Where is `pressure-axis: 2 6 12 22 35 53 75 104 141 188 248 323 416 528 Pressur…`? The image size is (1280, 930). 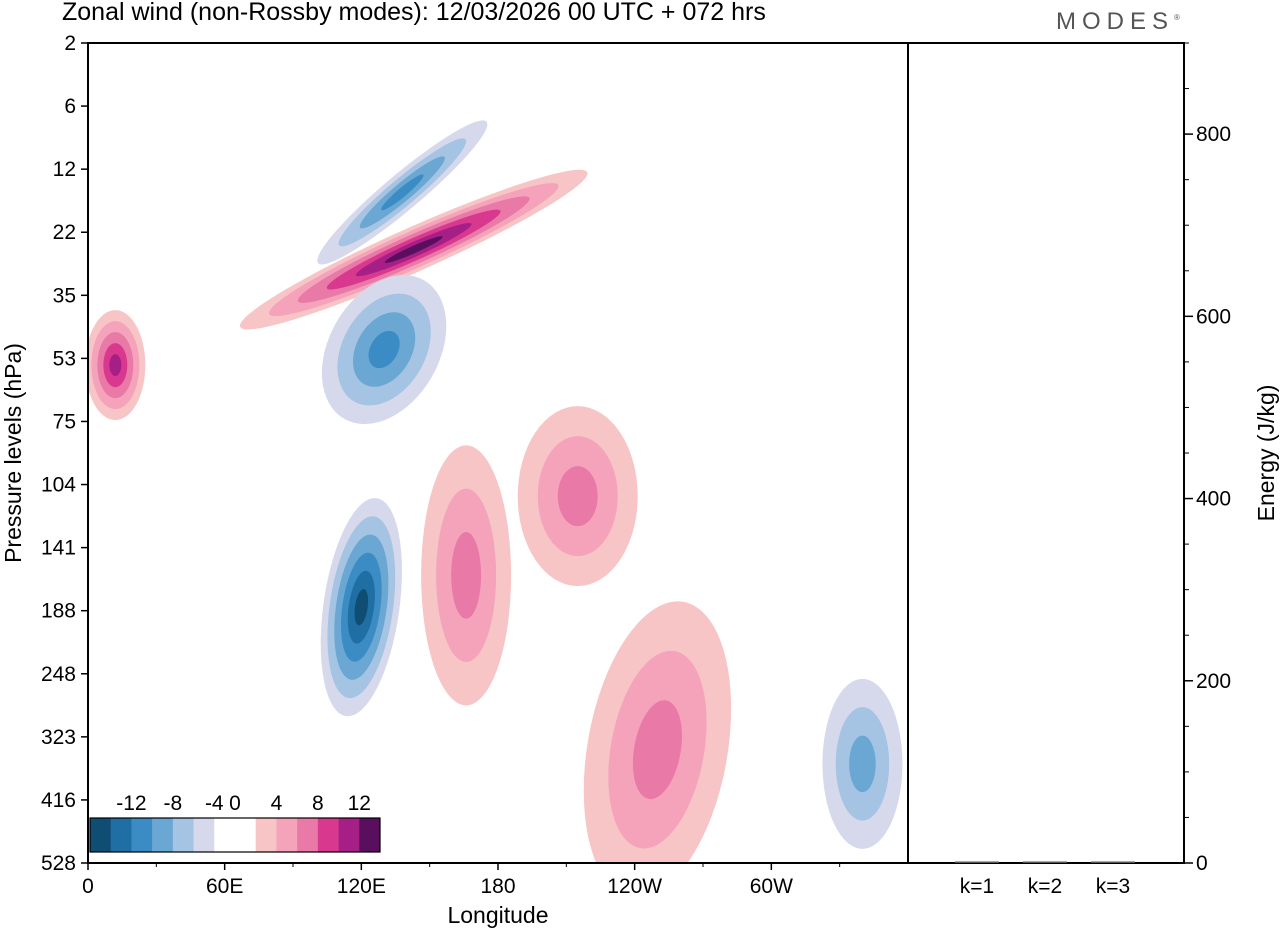
pressure-axis: 2 6 12 22 35 53 75 104 141 188 248 323 416 528 Pressur… is located at coordinates (44, 453).